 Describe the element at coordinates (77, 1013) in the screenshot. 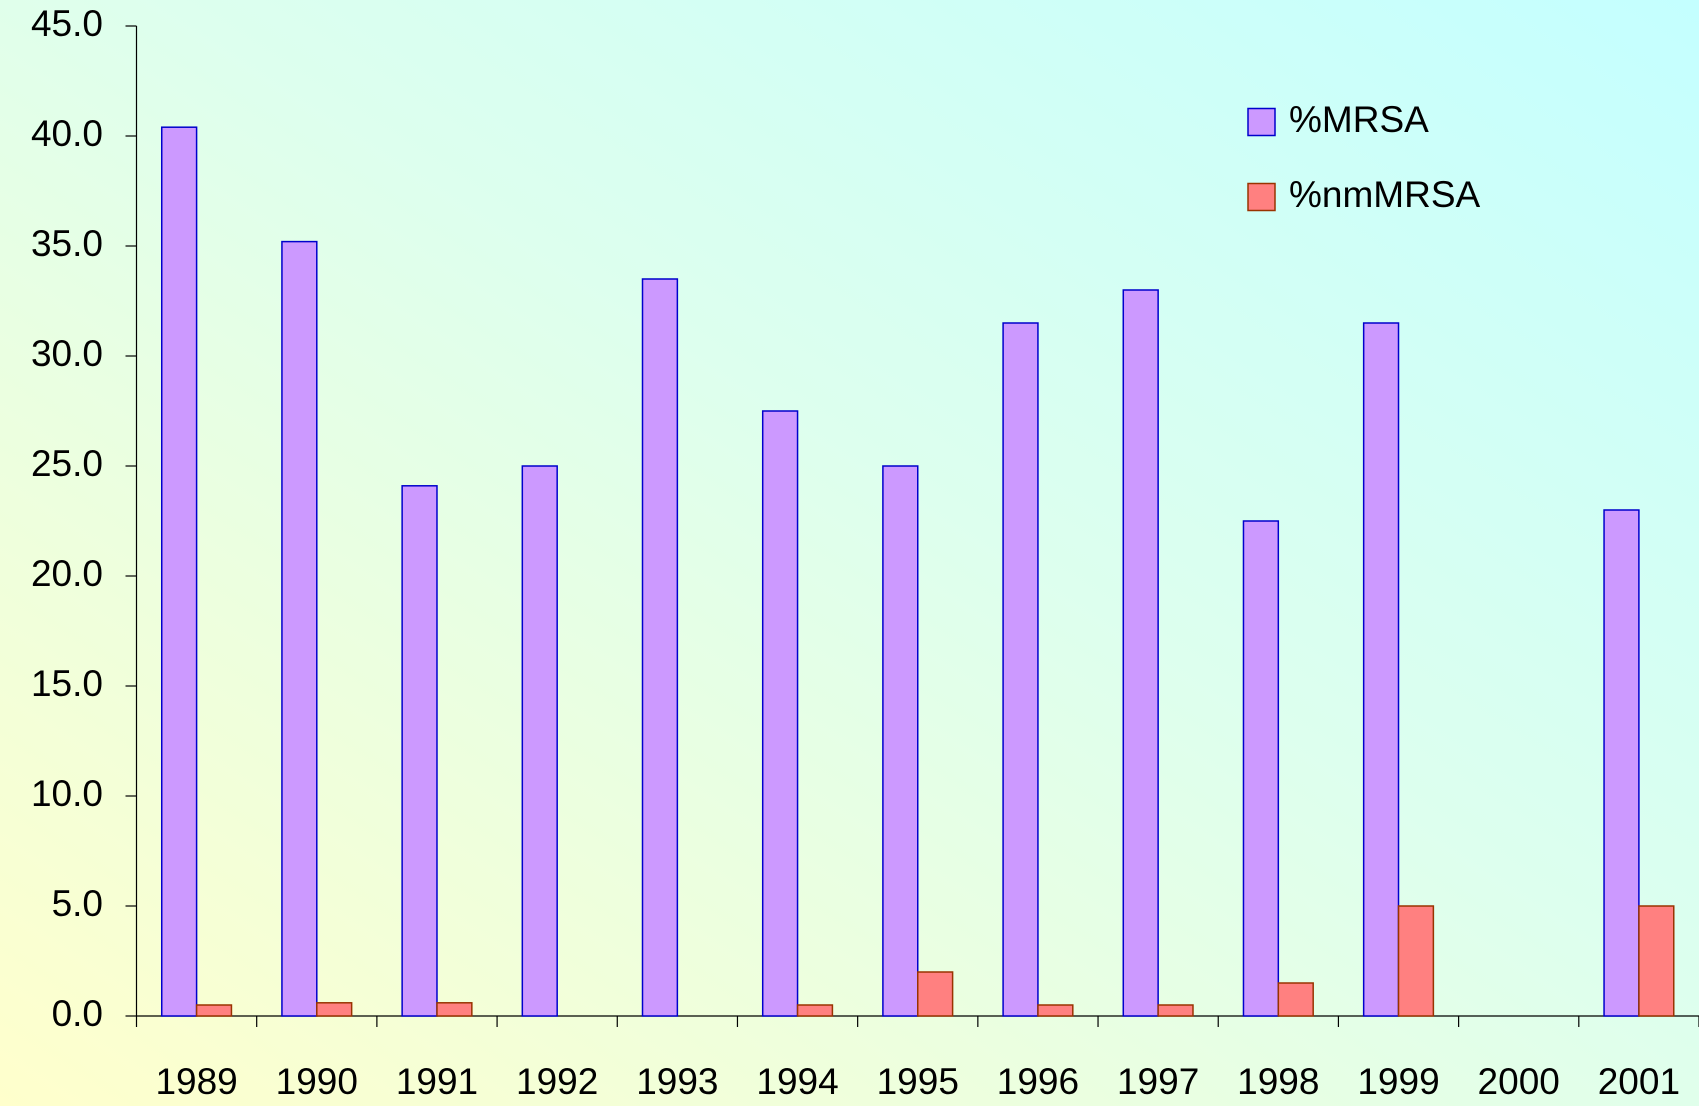

I see `y-tick-label: 0.0` at that location.